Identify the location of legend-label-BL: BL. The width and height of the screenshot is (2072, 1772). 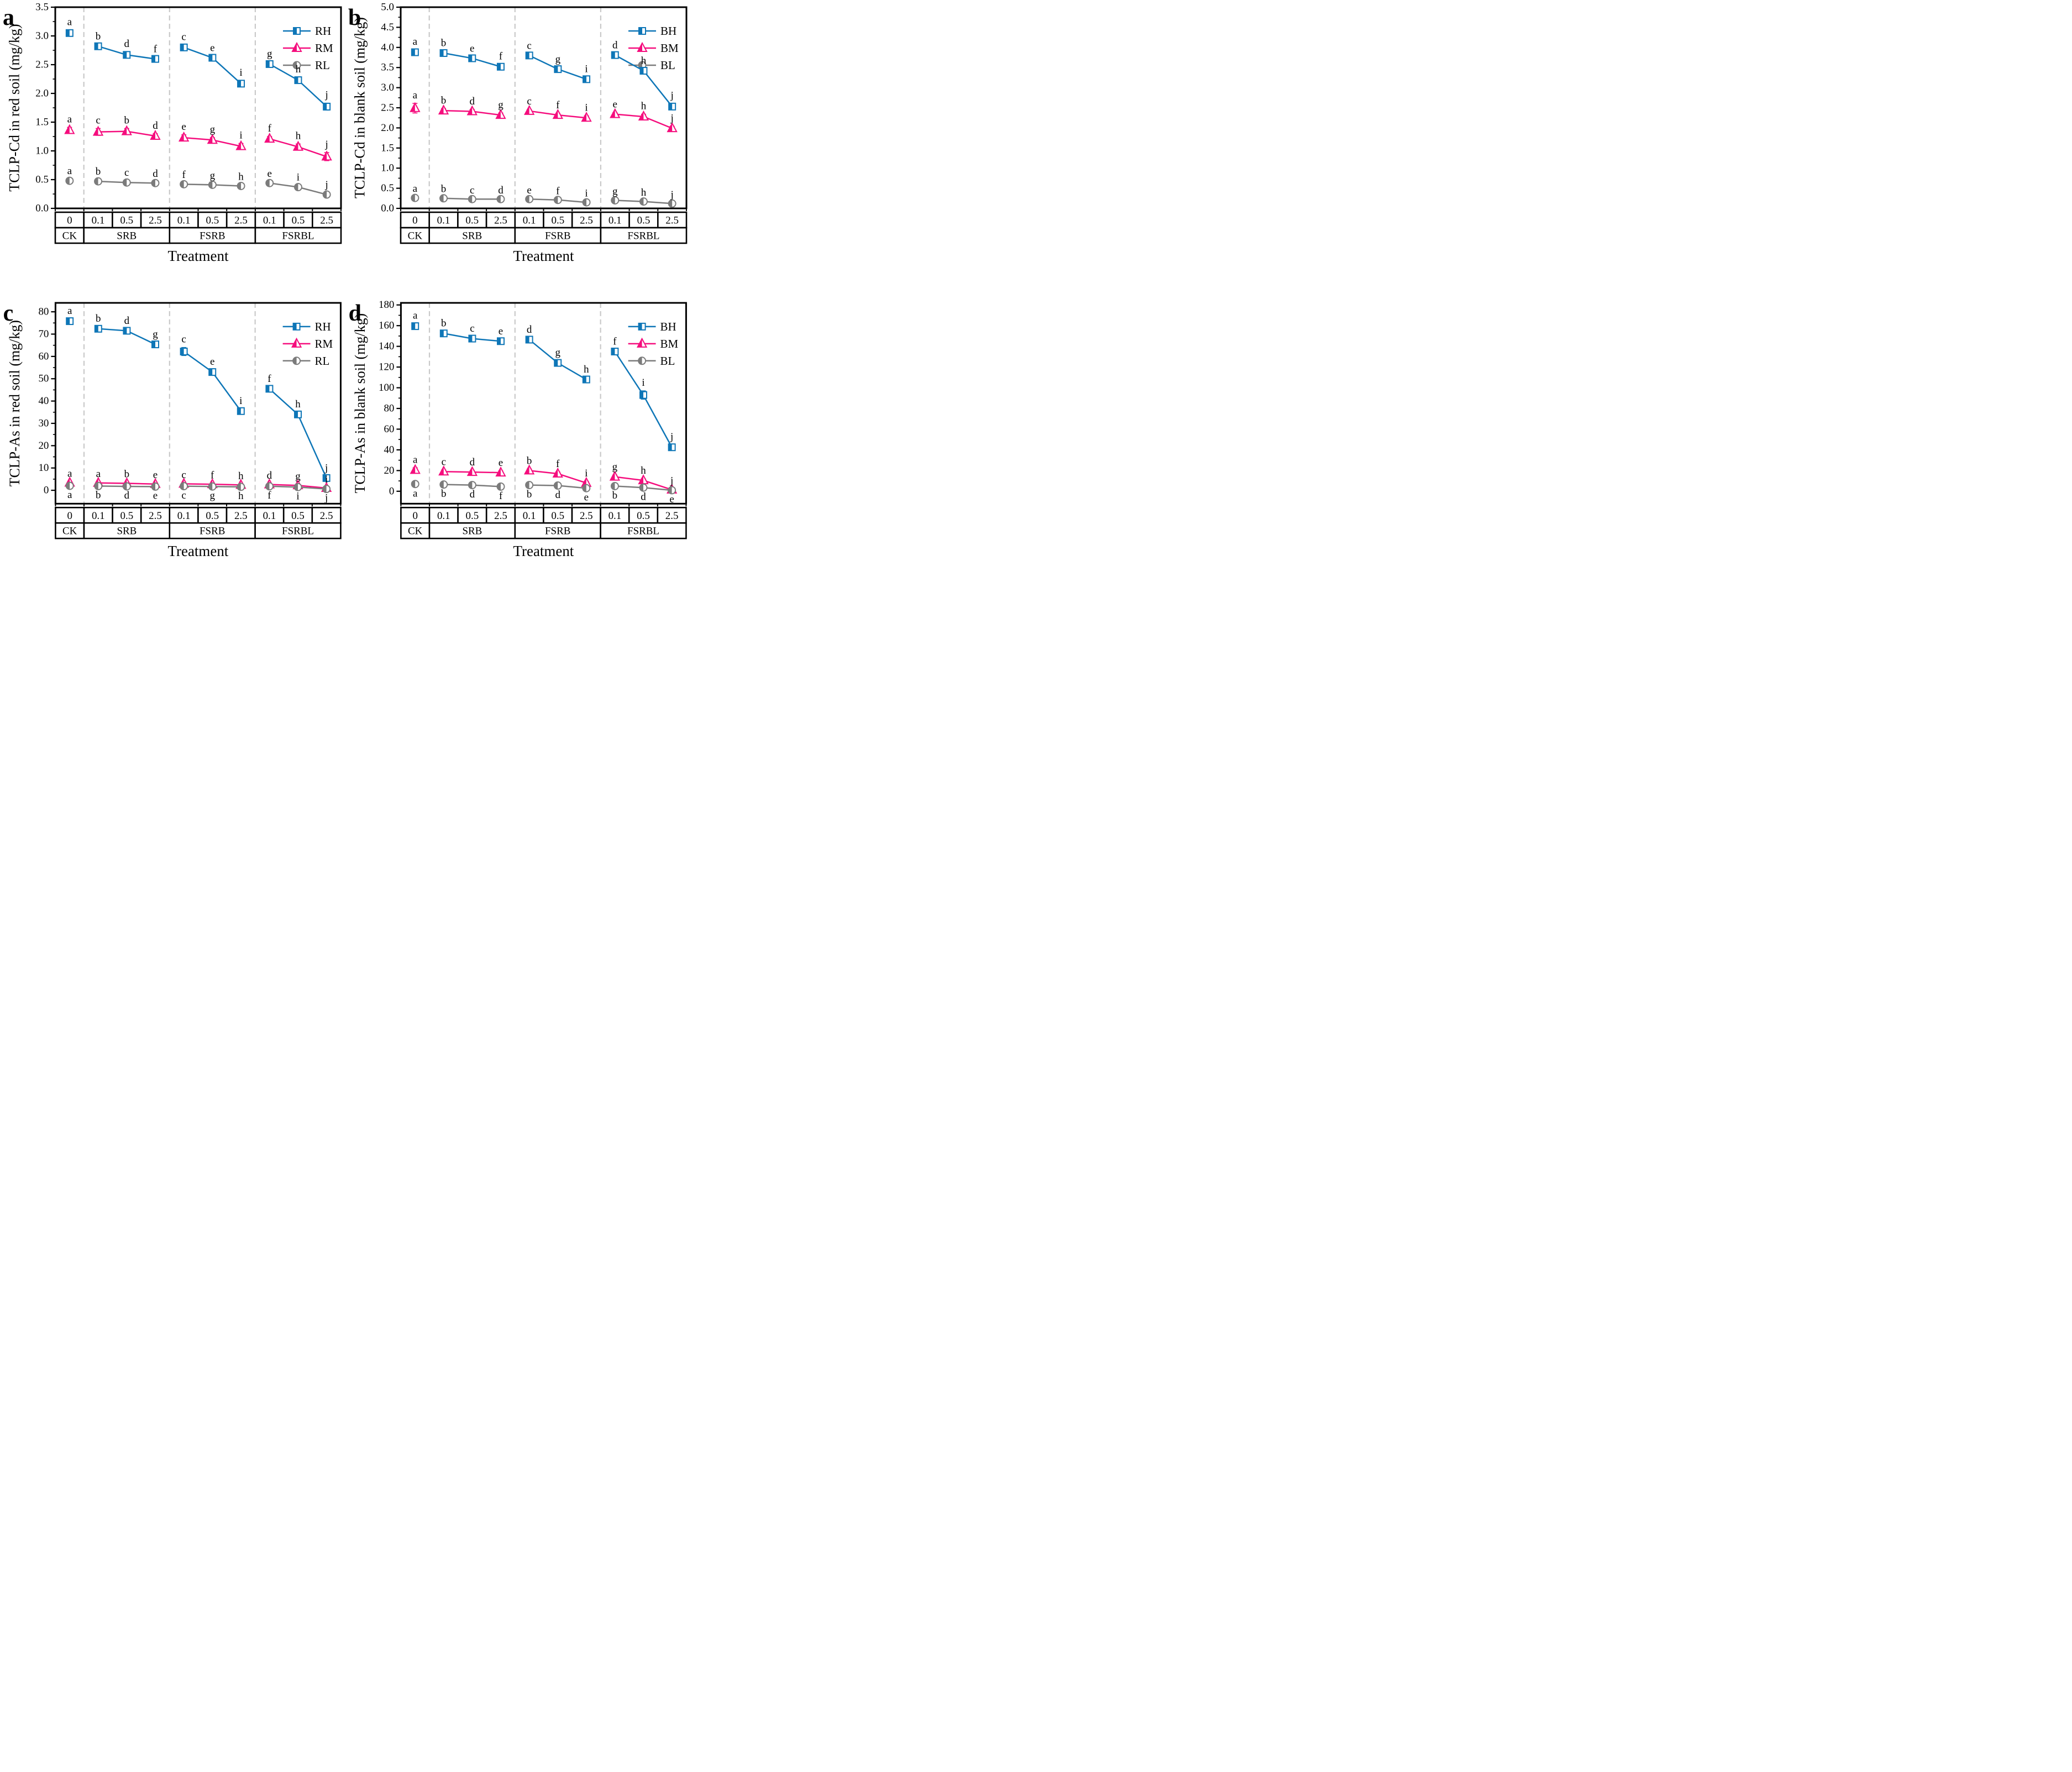
(667, 65).